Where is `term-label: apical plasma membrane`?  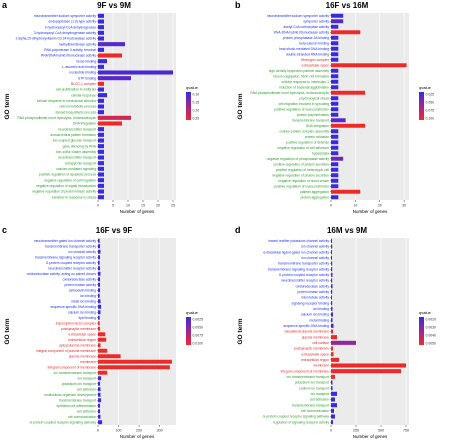 term-label: apical plasma membrane is located at coordinates (77, 345).